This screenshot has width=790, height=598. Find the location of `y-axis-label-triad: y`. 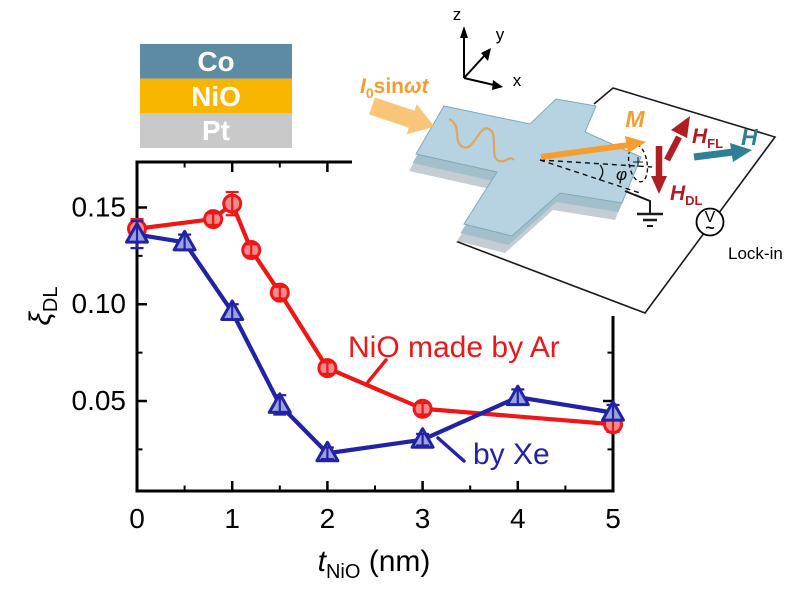

y-axis-label-triad: y is located at coordinates (500, 34).